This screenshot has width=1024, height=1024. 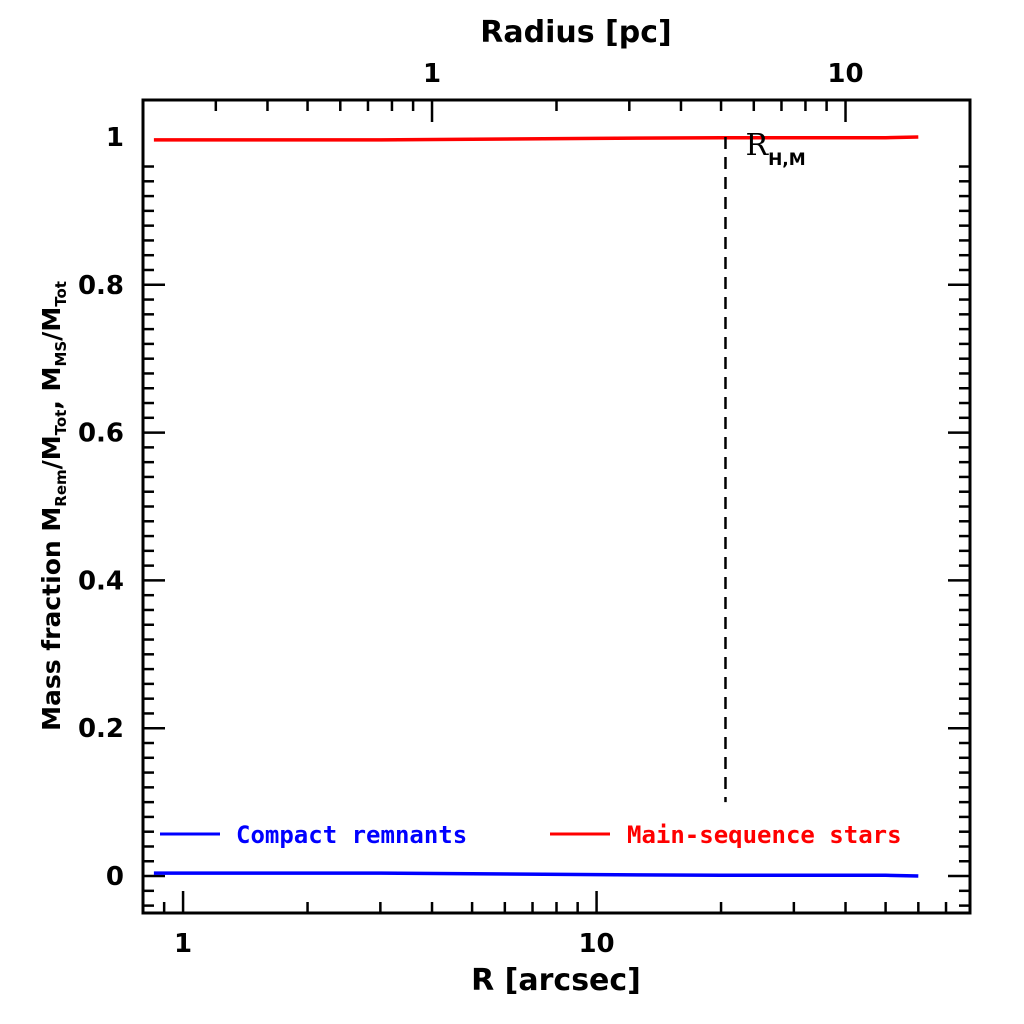 What do you see at coordinates (536, 138) in the screenshot?
I see `series-line-main-sequence-stars` at bounding box center [536, 138].